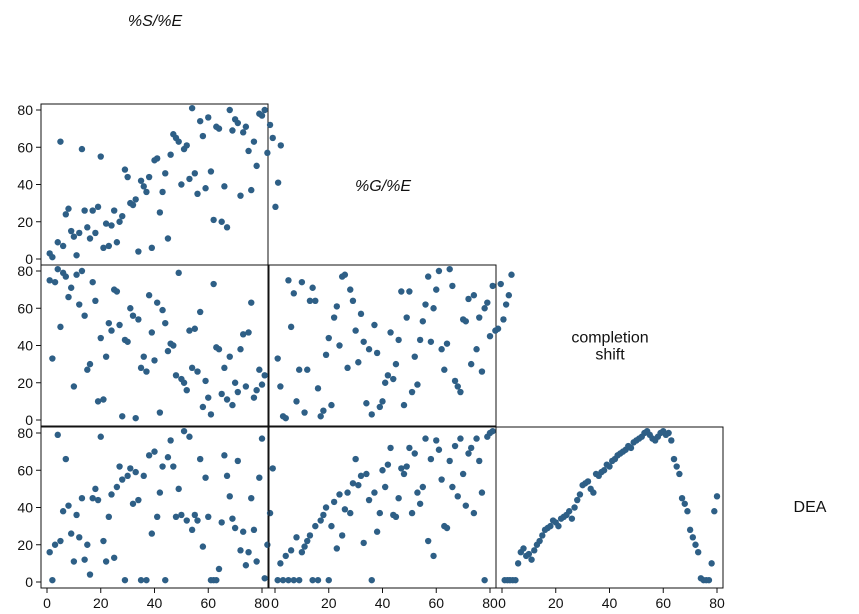 This screenshot has width=859, height=614. I want to click on y-tick-label: 40, so click(25, 346).